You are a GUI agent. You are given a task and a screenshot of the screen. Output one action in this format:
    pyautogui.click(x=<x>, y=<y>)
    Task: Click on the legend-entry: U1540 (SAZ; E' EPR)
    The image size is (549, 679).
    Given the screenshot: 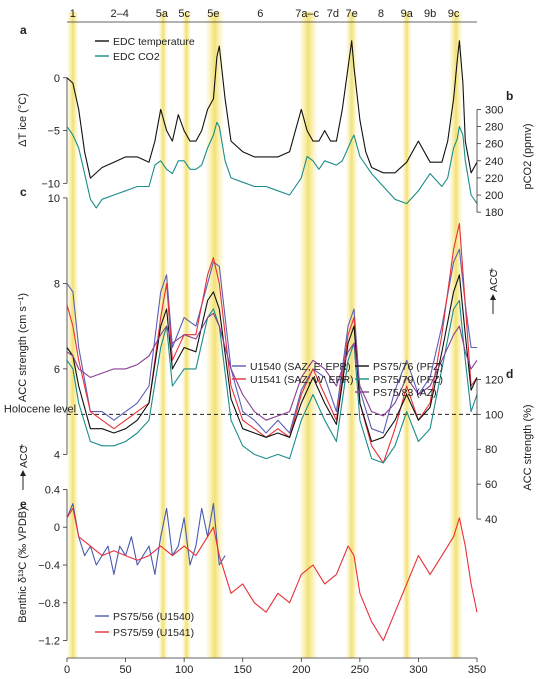 What is the action you would take?
    pyautogui.click(x=300, y=367)
    